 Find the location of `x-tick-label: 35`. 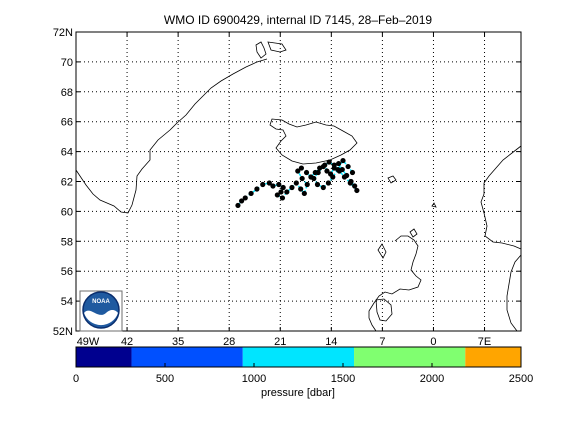

x-tick-label: 35 is located at coordinates (178, 342).